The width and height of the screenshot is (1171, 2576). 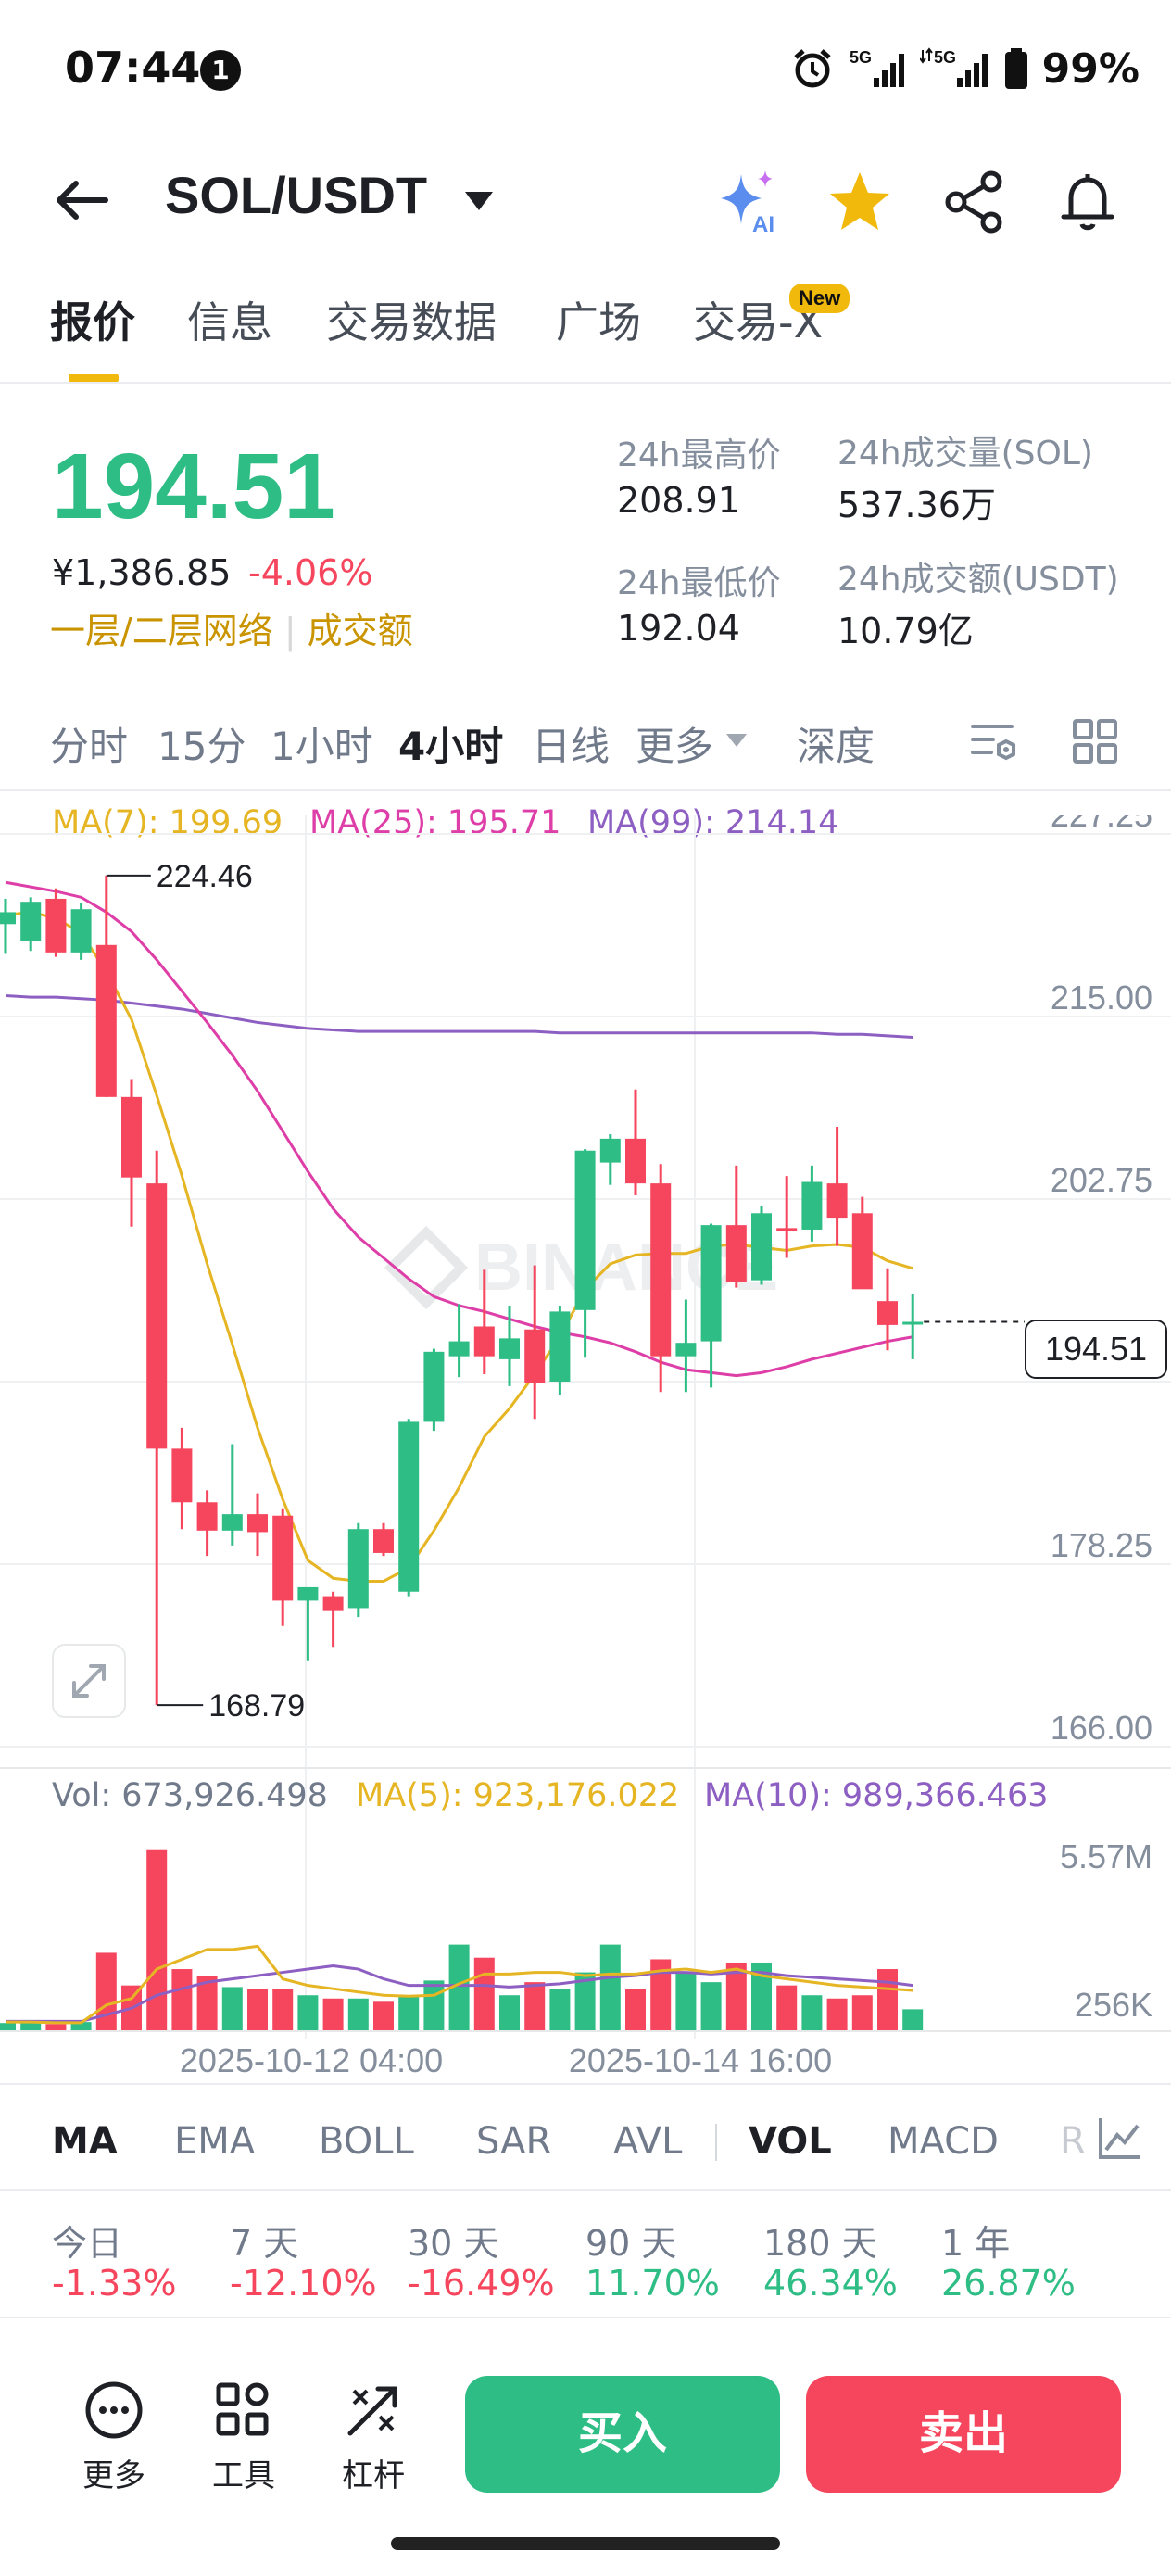 I want to click on volume-axis-tick-label: 256K, so click(x=1114, y=2005).